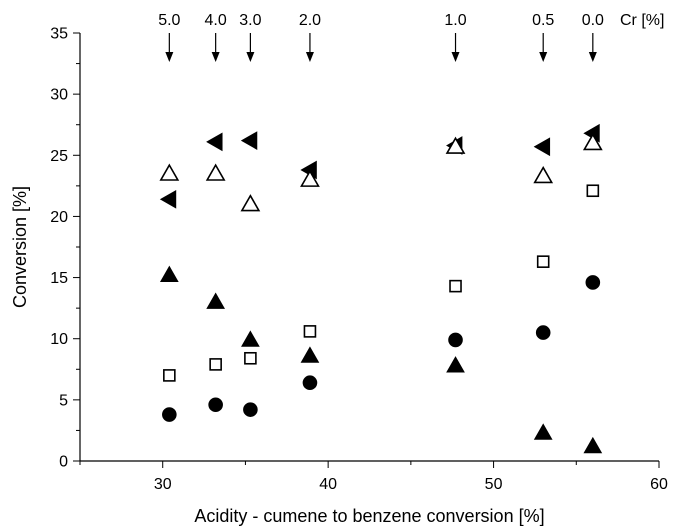  What do you see at coordinates (494, 484) in the screenshot?
I see `x-tick-label: 50` at bounding box center [494, 484].